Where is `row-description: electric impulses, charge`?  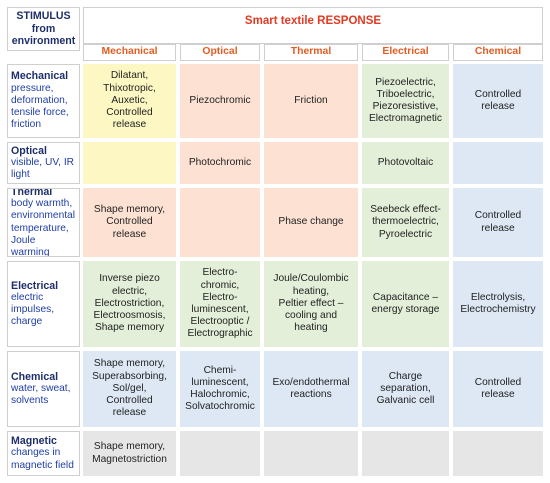 row-description: electric impulses, charge is located at coordinates (33, 309).